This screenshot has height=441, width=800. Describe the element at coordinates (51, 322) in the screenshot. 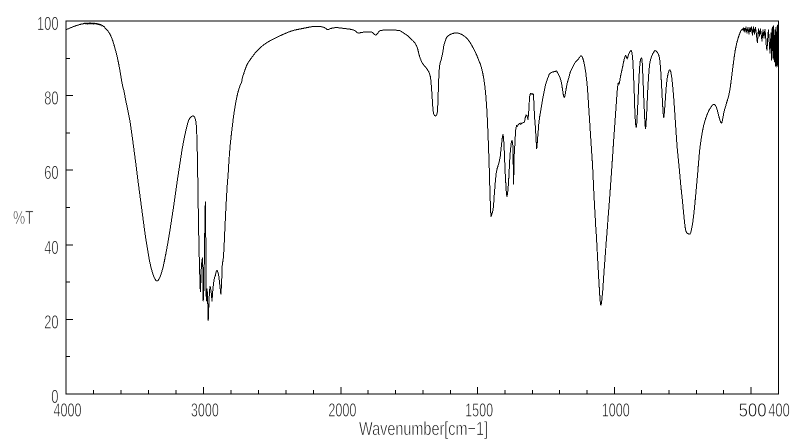

I see `svg-text: 20` at that location.